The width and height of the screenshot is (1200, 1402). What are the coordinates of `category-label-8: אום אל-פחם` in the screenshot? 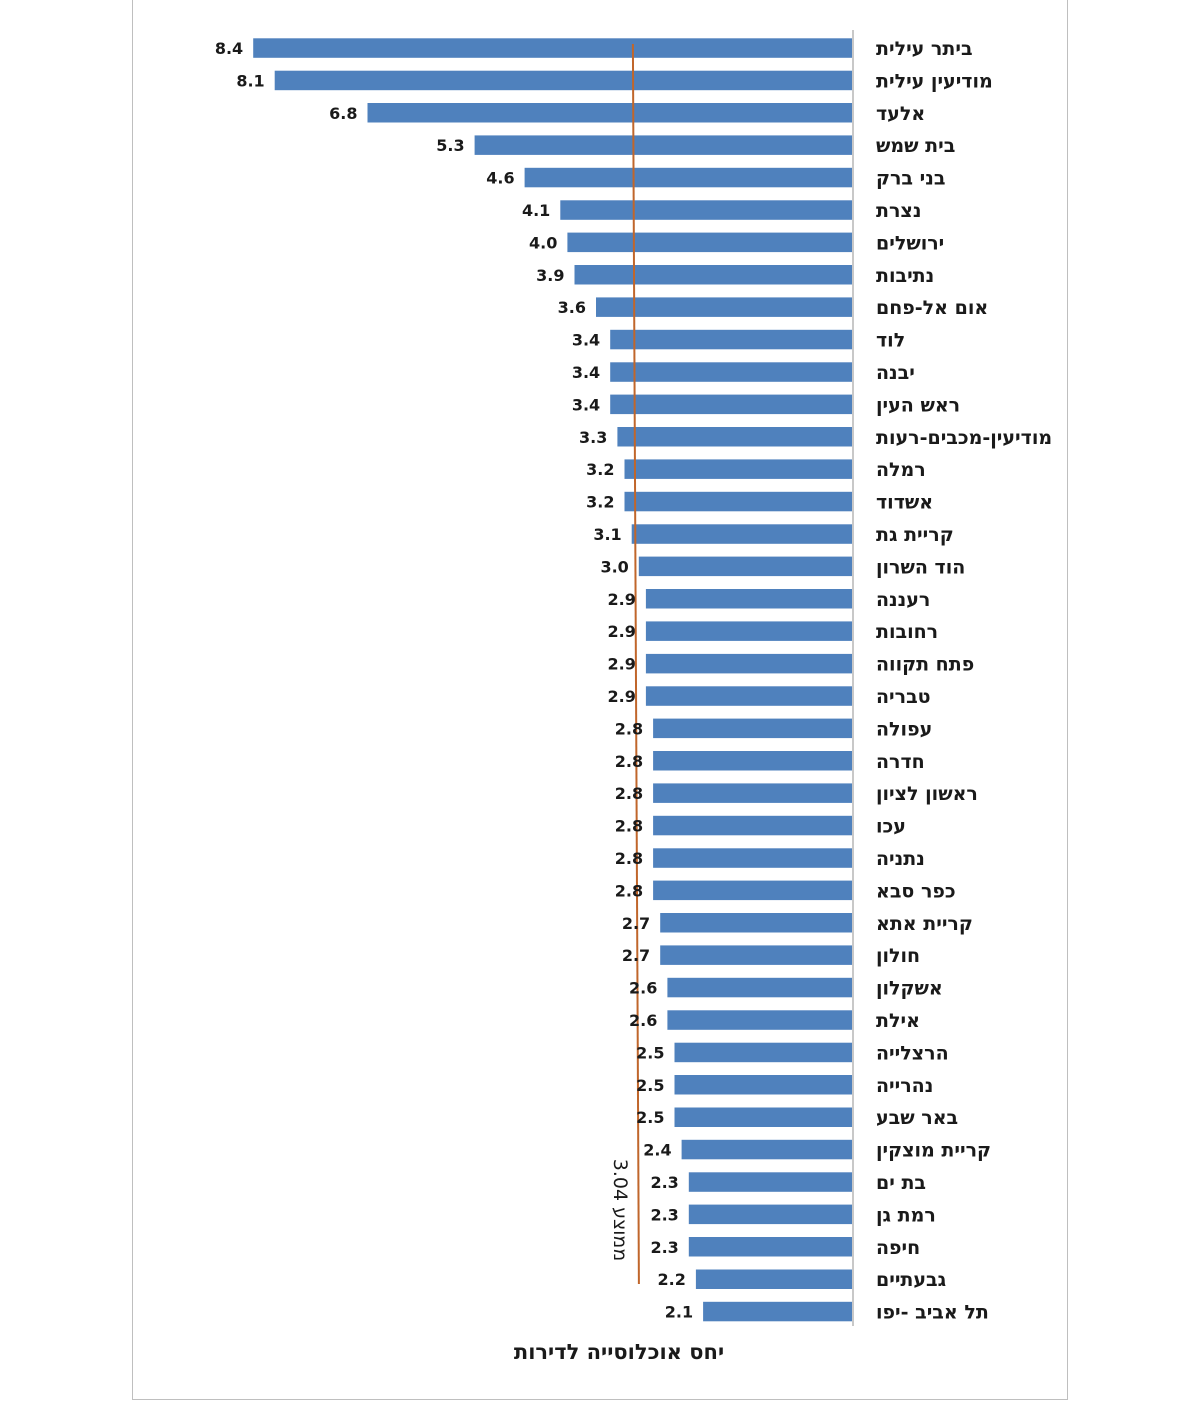 It's located at (932, 308).